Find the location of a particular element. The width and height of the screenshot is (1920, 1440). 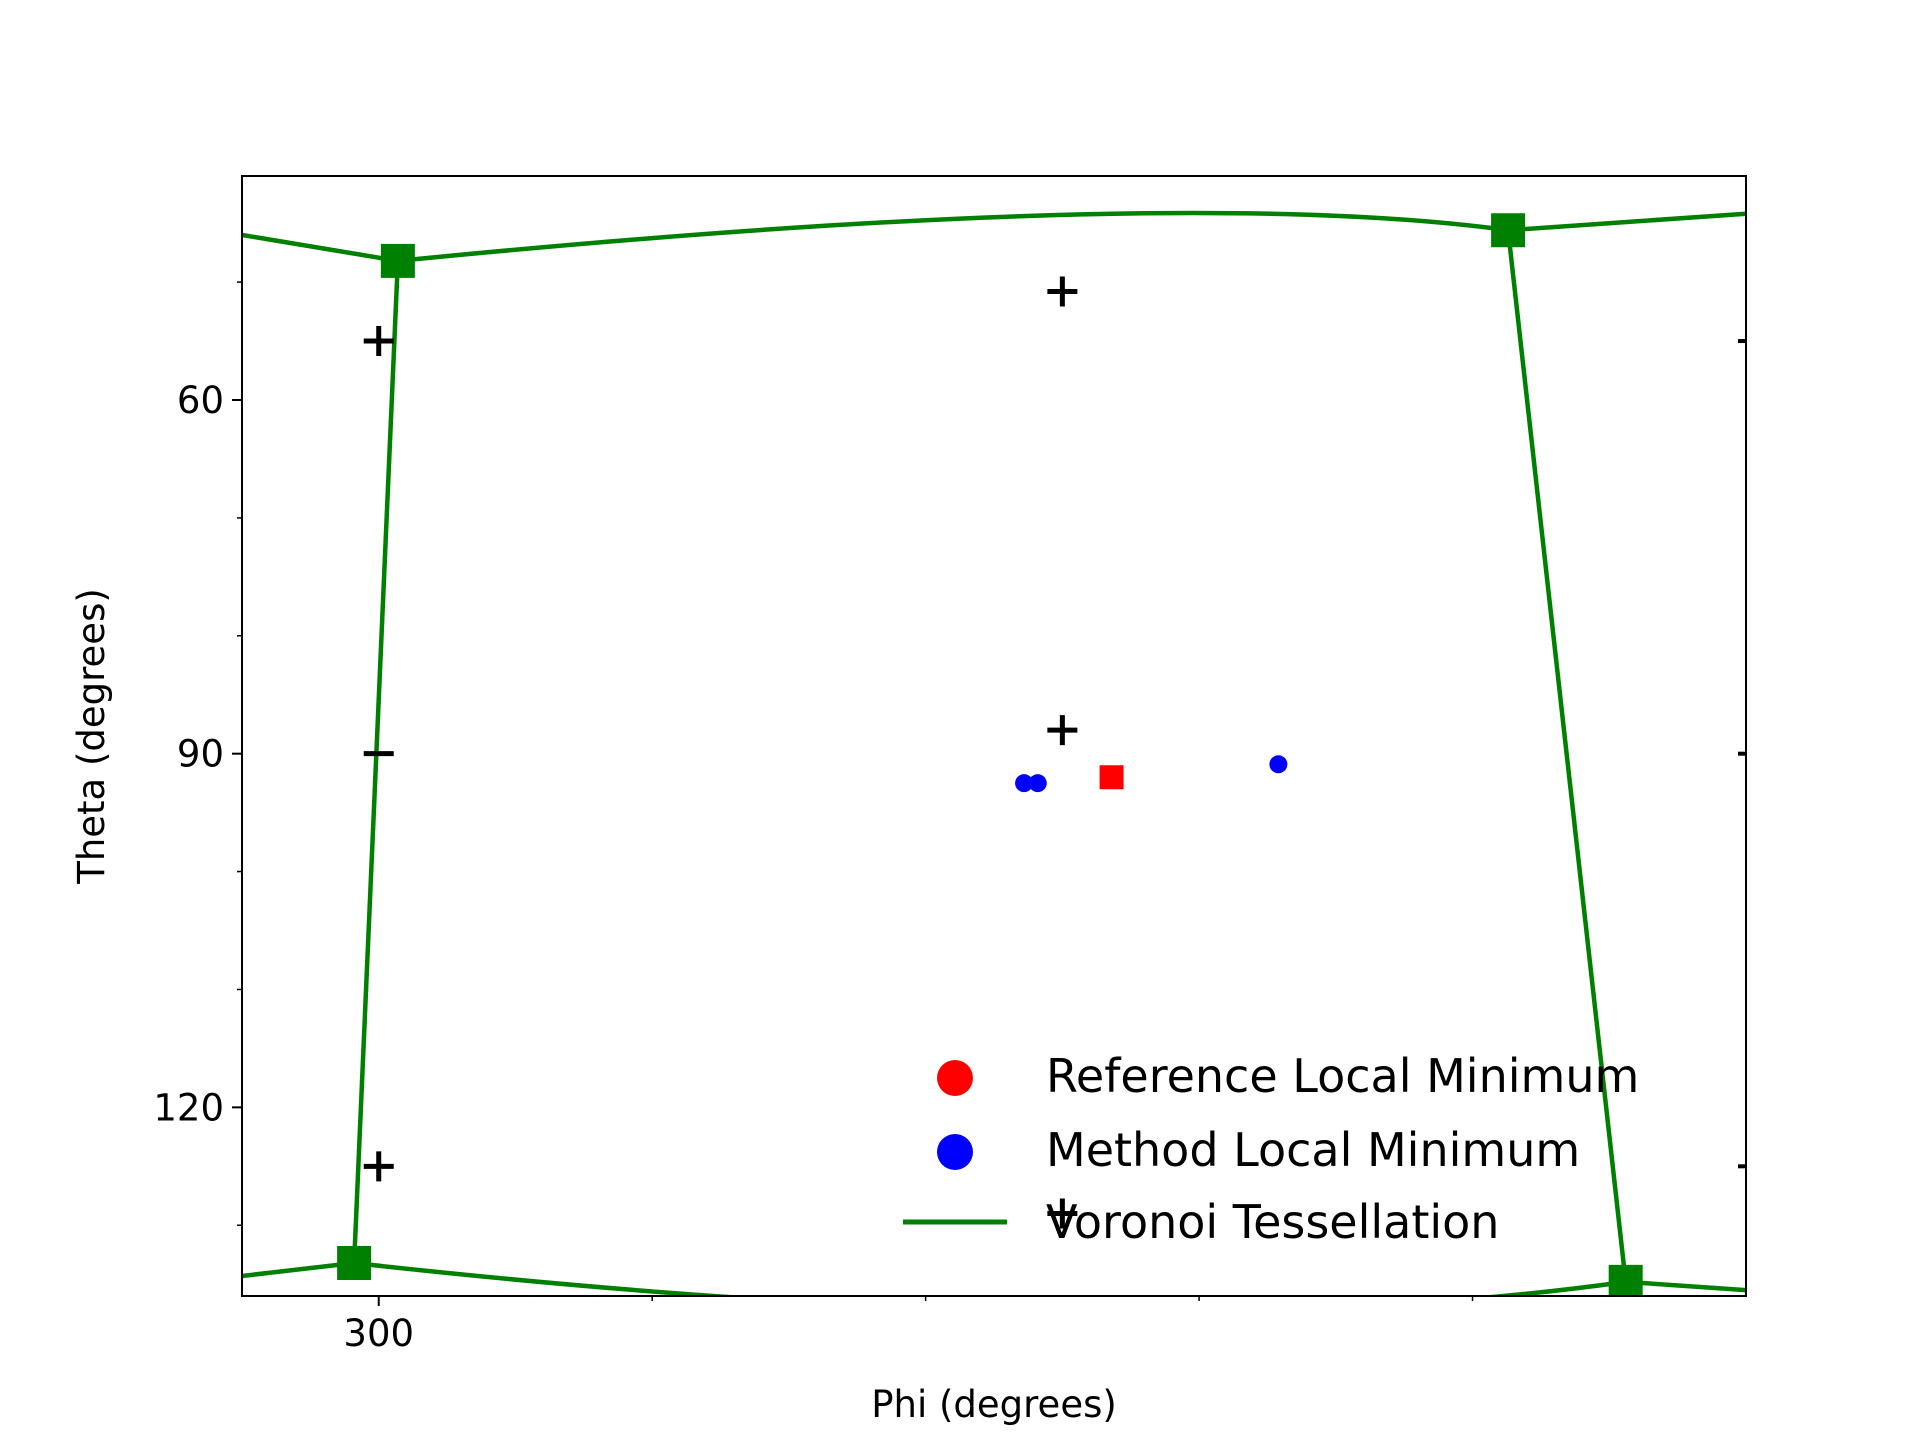

y-tick-label: 90 is located at coordinates (200, 754).